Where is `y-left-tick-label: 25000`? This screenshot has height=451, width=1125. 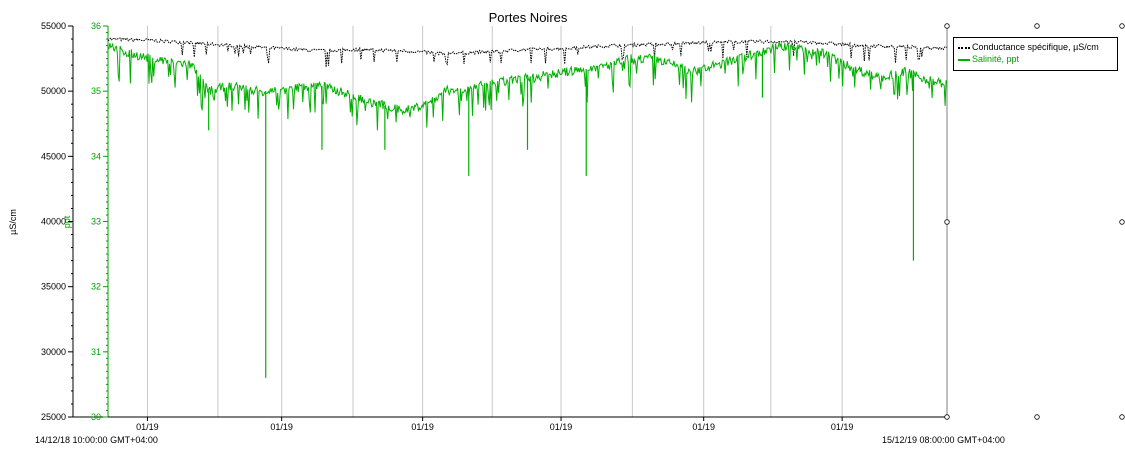 y-left-tick-label: 25000 is located at coordinates (53, 417).